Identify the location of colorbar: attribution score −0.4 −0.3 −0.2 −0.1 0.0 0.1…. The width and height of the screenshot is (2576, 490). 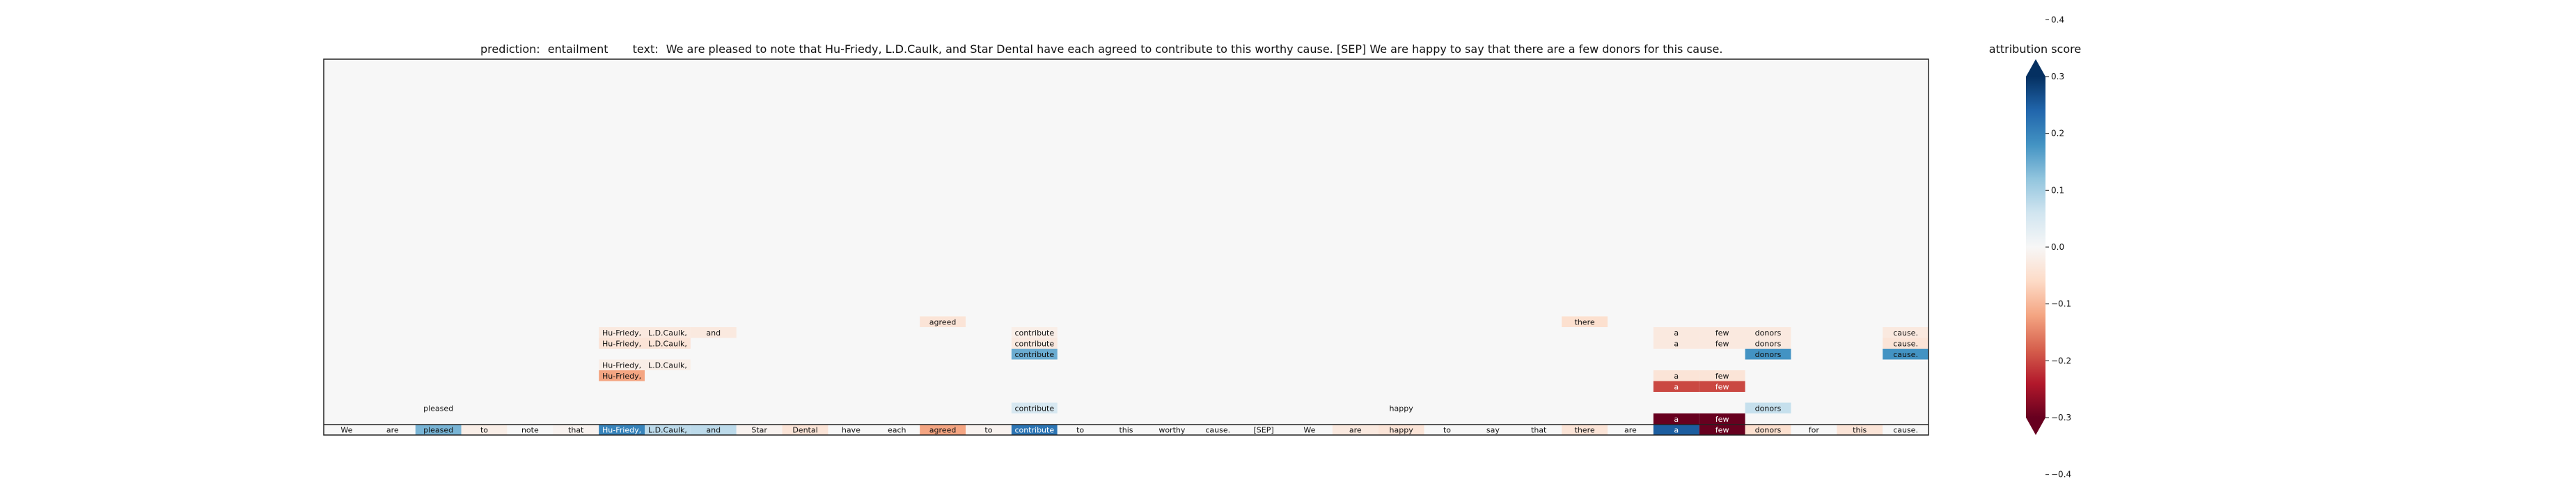
(2035, 247).